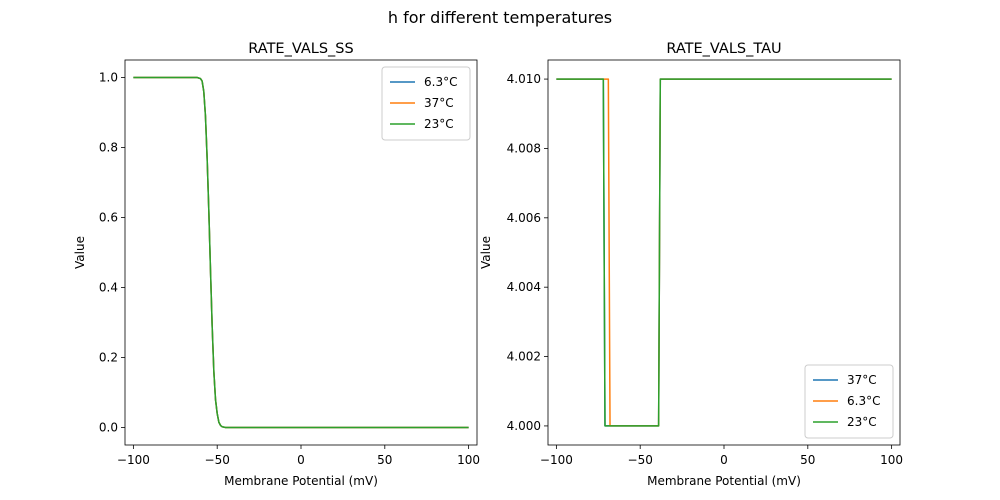 Image resolution: width=1000 pixels, height=500 pixels. Describe the element at coordinates (524, 79) in the screenshot. I see `y-tick-label: 4.010` at that location.